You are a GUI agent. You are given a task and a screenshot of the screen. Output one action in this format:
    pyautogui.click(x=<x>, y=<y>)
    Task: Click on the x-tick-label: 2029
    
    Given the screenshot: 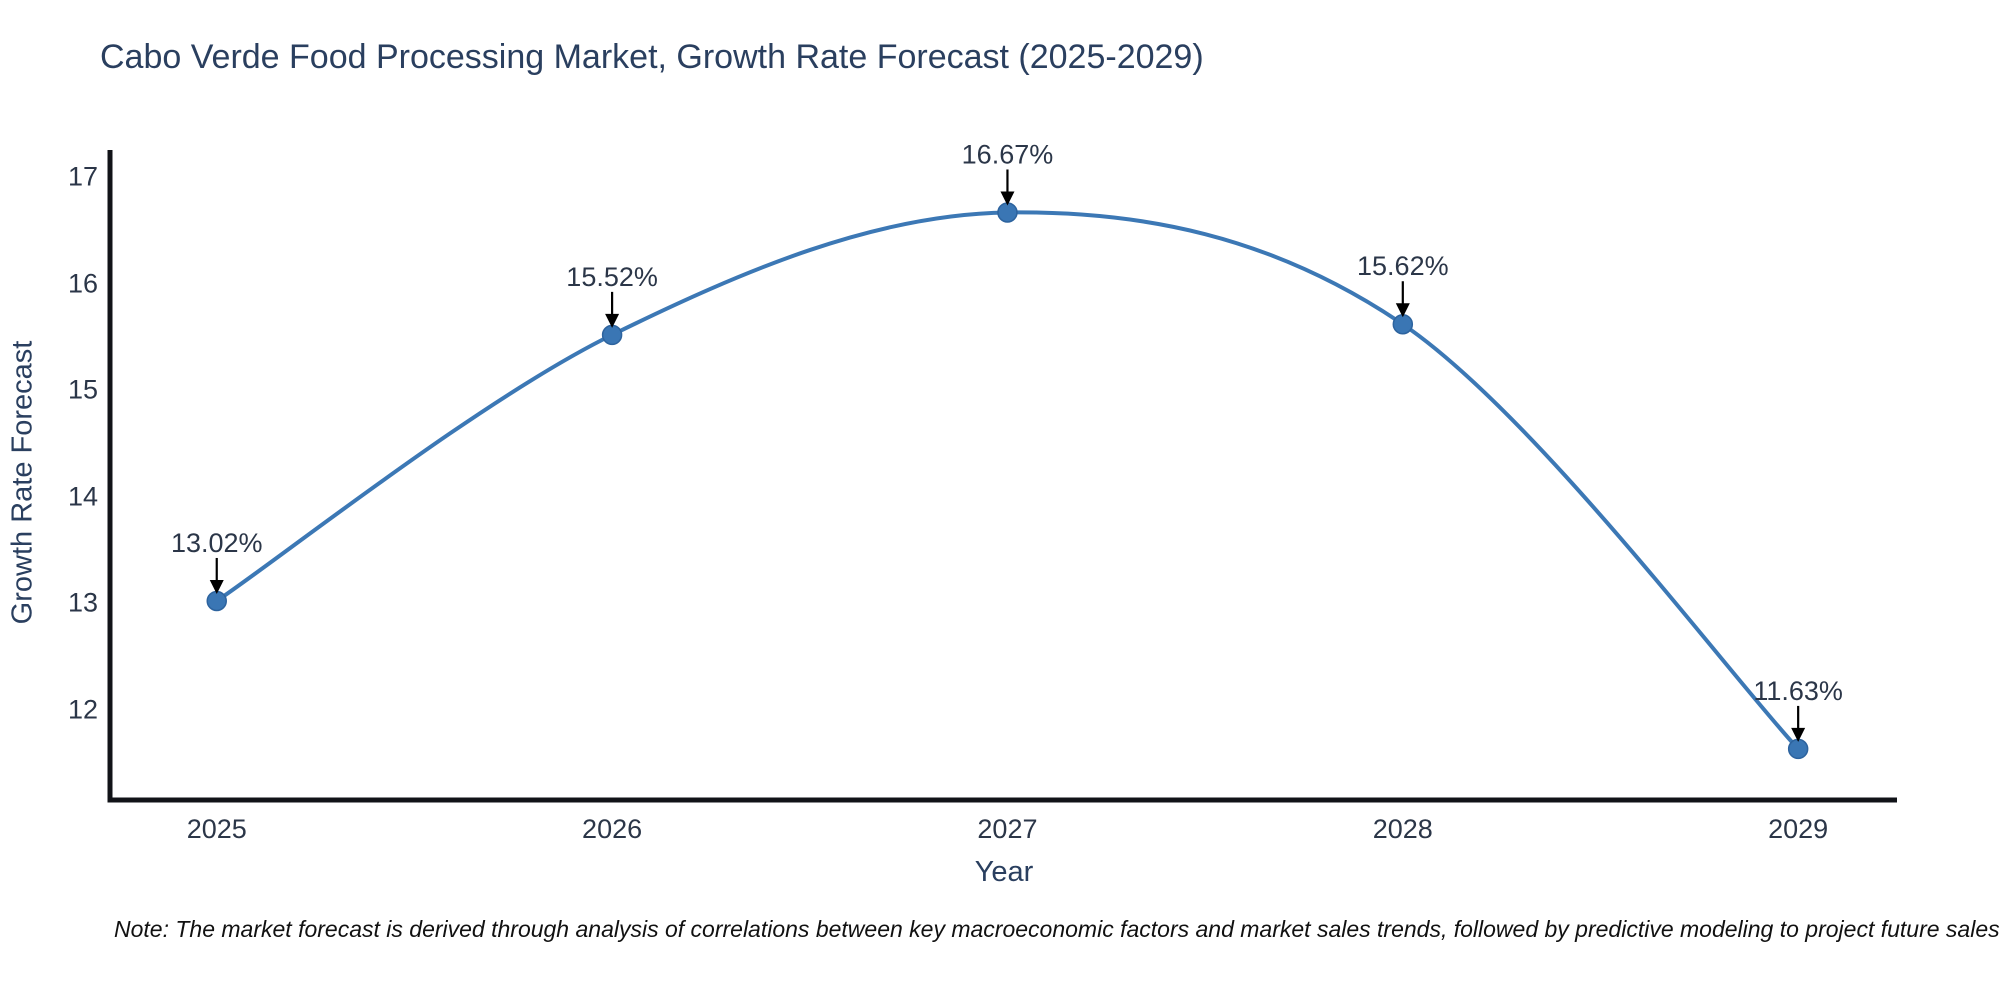 What is the action you would take?
    pyautogui.click(x=1798, y=829)
    